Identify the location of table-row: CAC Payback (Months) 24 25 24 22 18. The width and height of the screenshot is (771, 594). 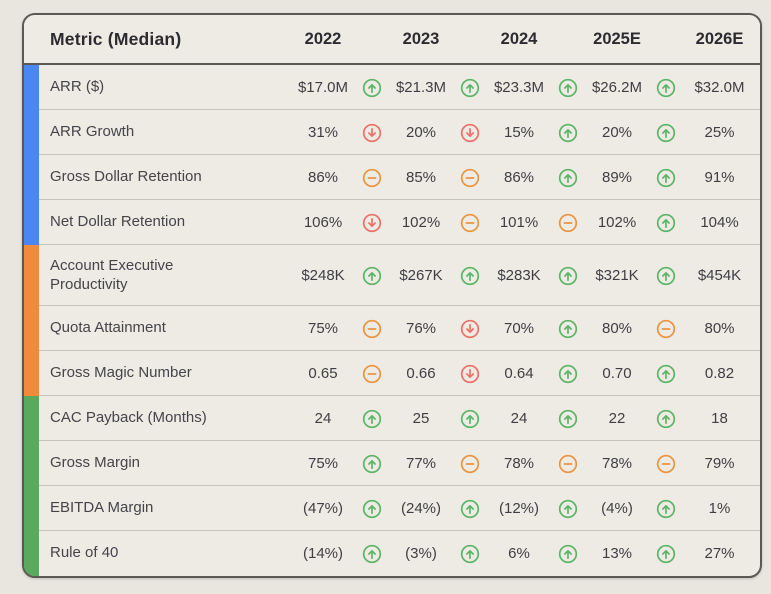
(392, 418).